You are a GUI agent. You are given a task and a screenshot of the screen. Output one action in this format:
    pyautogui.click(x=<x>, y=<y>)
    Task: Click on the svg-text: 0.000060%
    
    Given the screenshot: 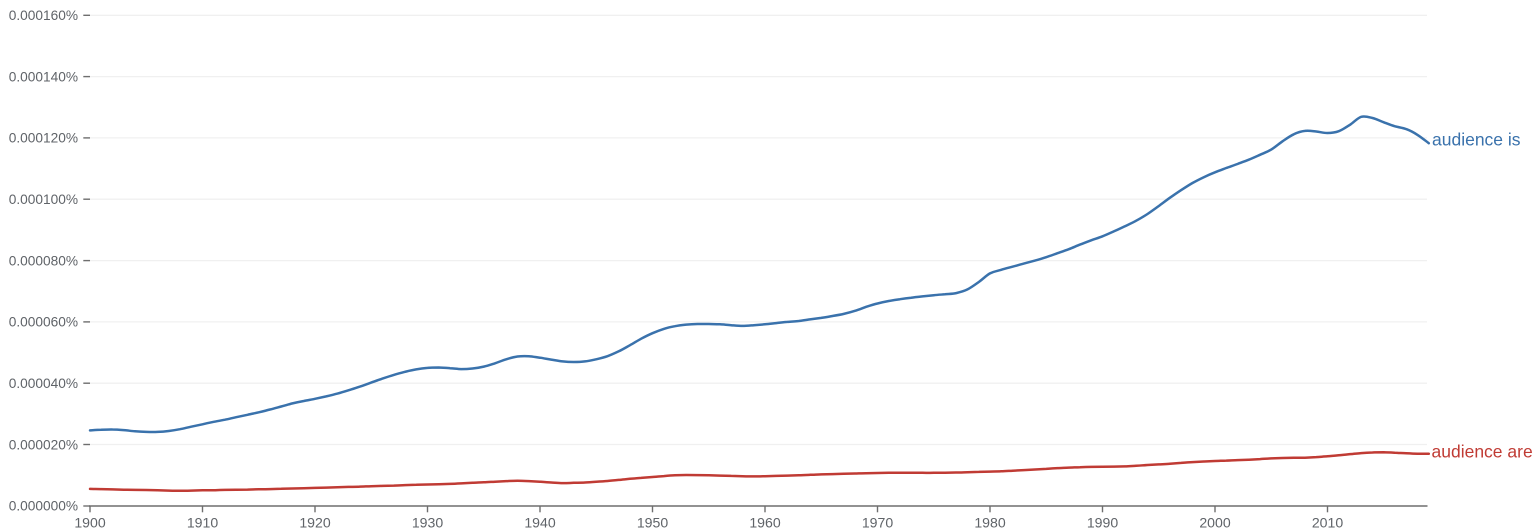 What is the action you would take?
    pyautogui.click(x=43, y=322)
    